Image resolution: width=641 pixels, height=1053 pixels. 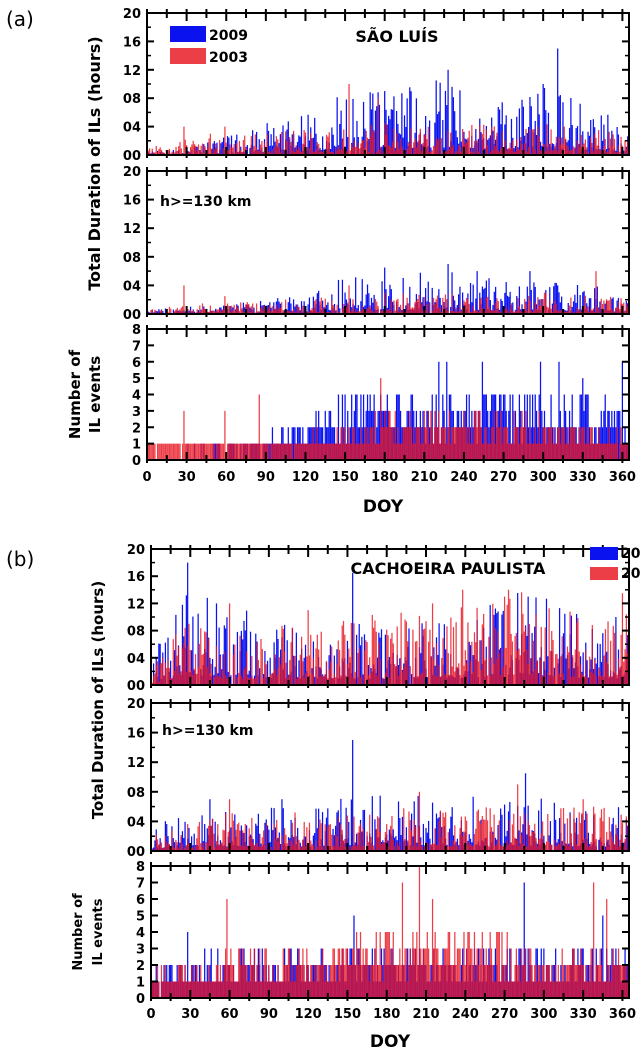 I want to click on x-tick-label: 360, so click(x=622, y=477).